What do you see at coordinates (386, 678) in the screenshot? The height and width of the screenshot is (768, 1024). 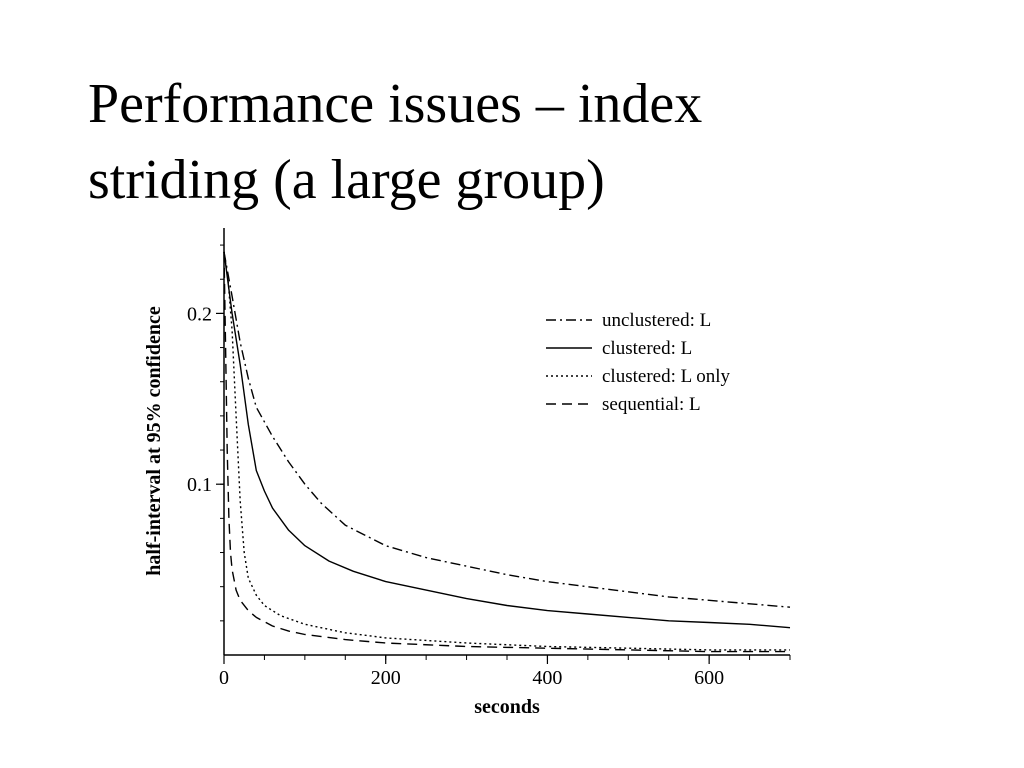 I see `x-tick-label: 200` at bounding box center [386, 678].